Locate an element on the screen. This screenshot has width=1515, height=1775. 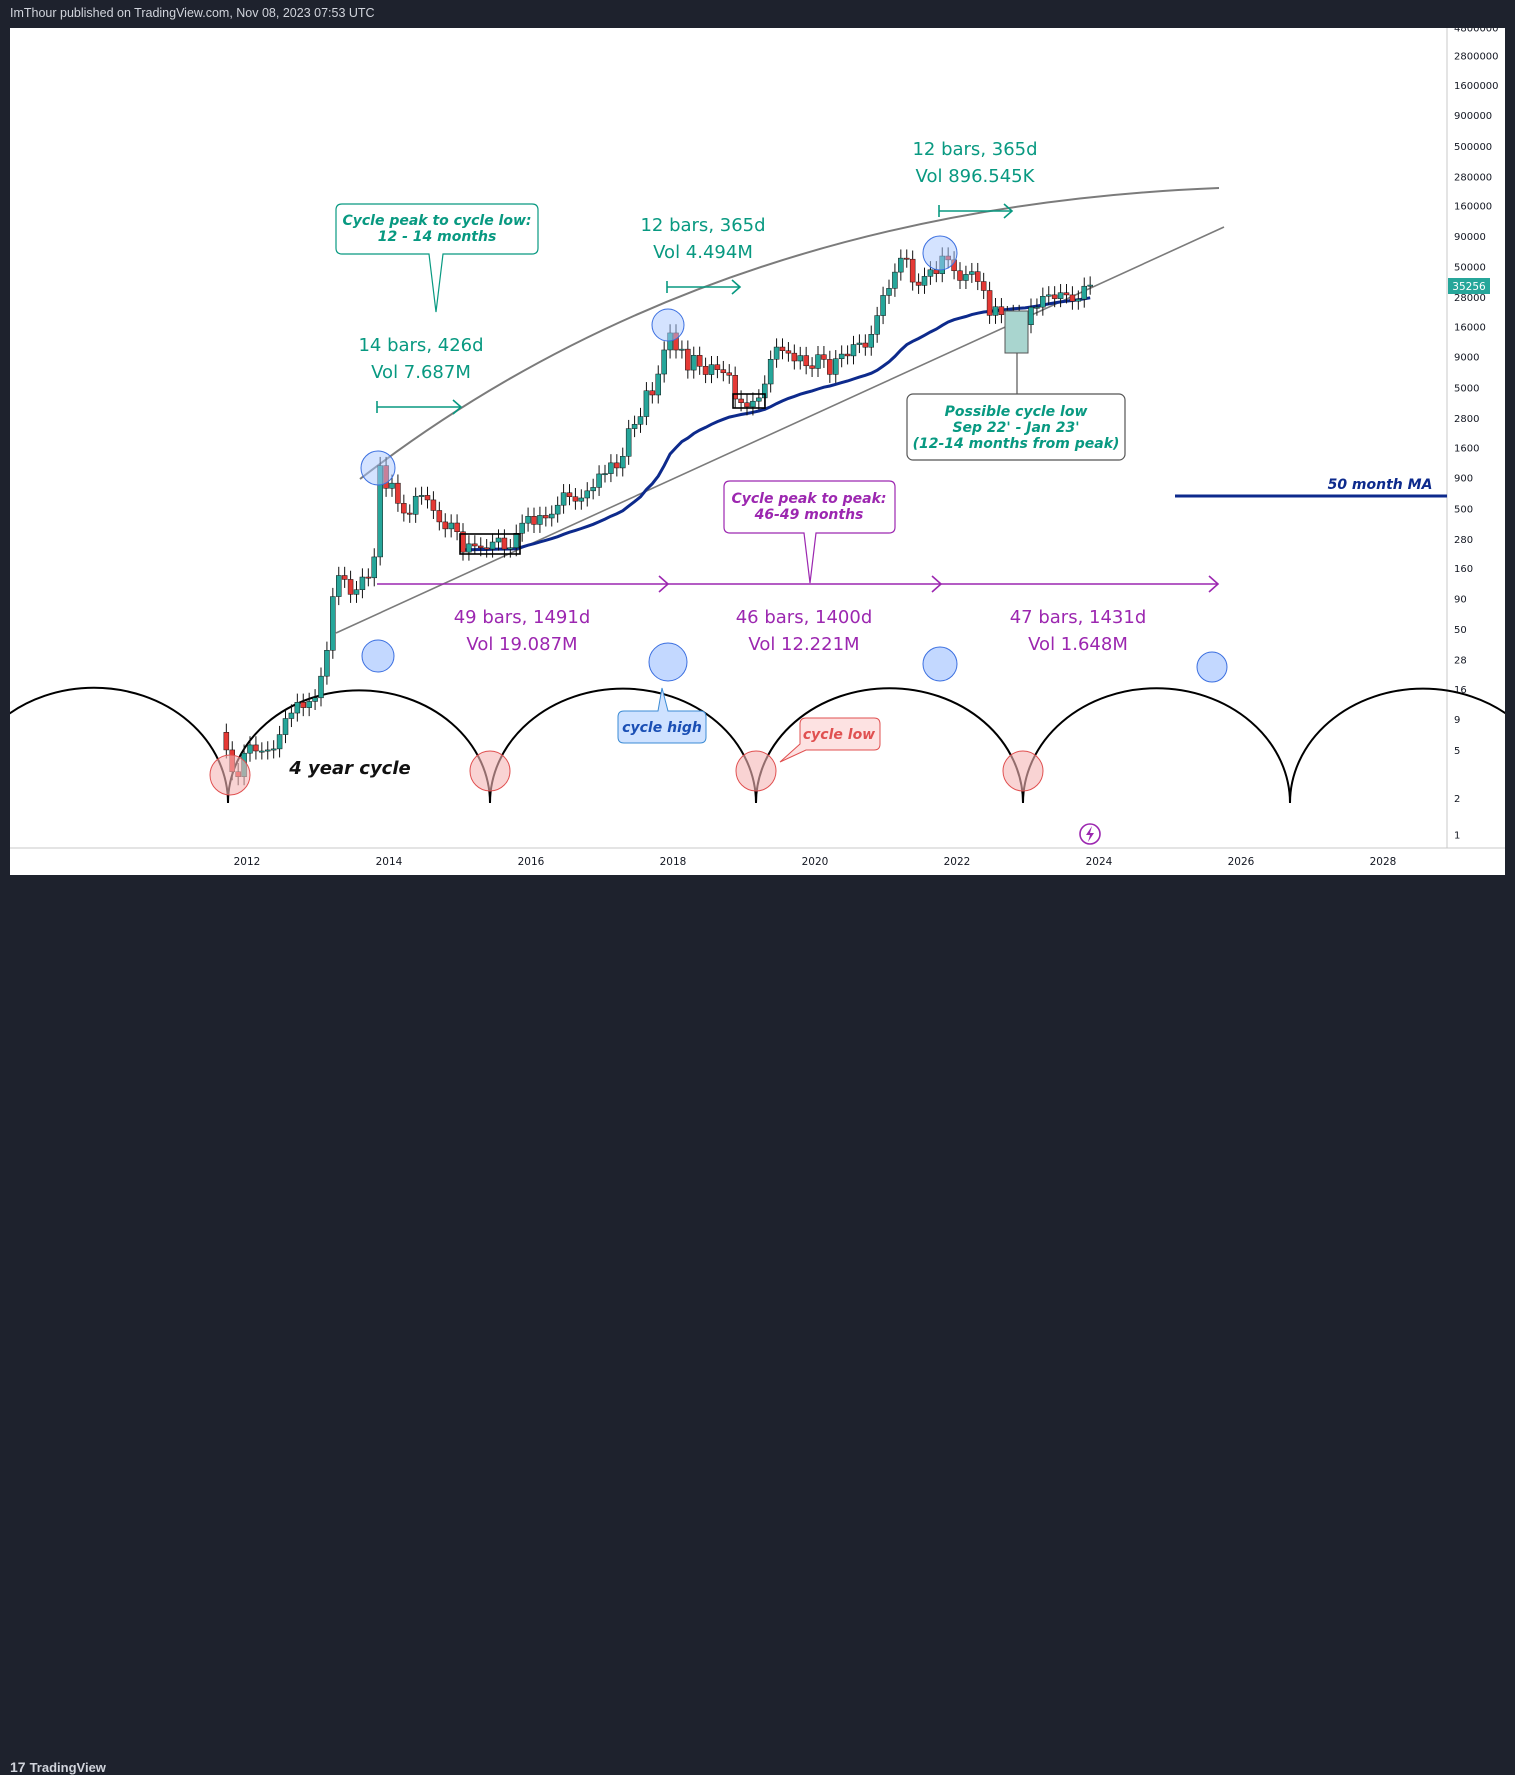
y-tick-label: 9 is located at coordinates (1457, 720).